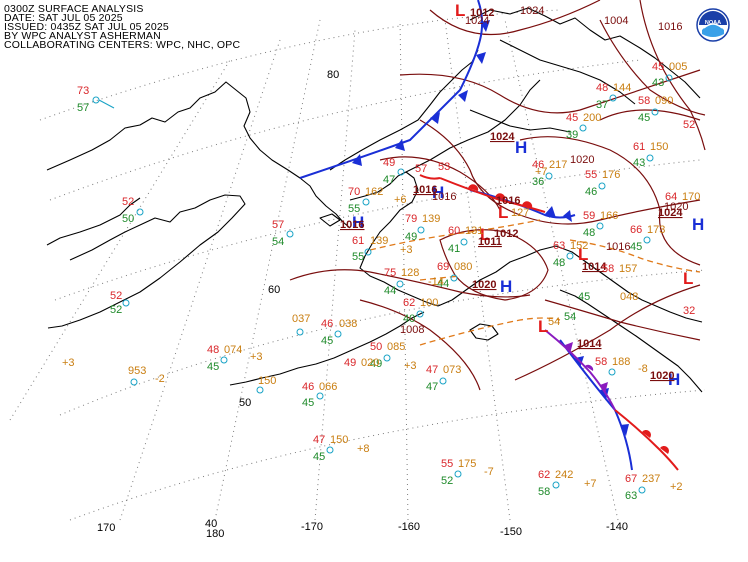 Image resolution: width=748 pixels, height=562 pixels. What do you see at coordinates (409, 319) in the screenshot?
I see `svg-text: 40` at bounding box center [409, 319].